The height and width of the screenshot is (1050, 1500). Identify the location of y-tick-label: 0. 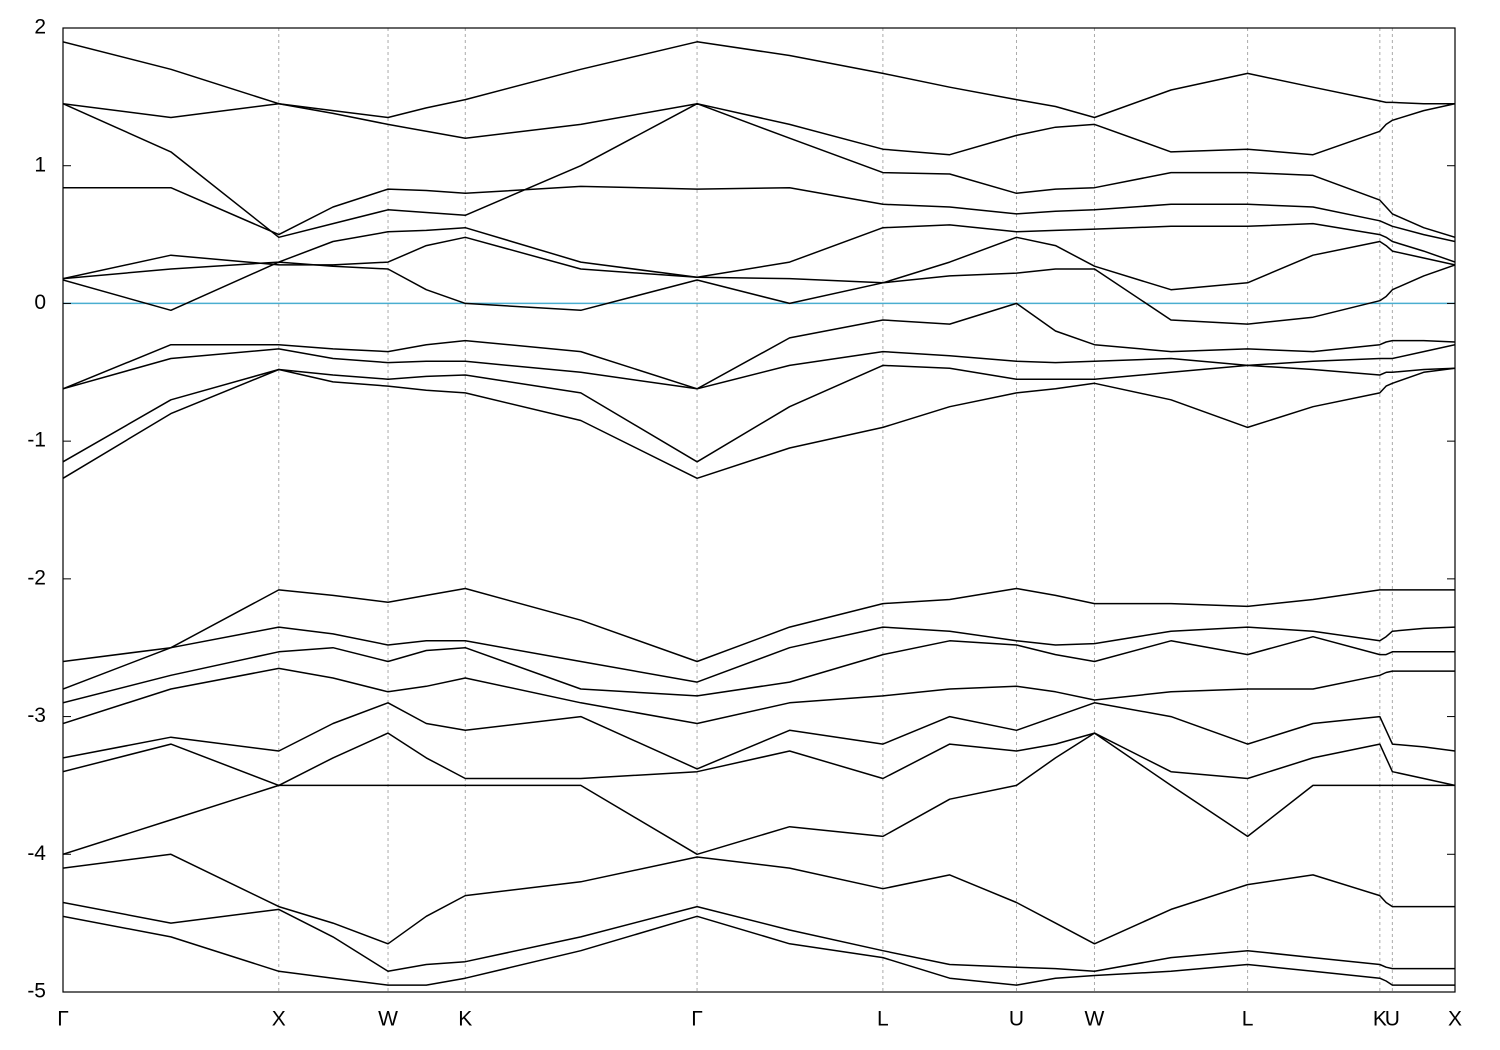
(40, 302).